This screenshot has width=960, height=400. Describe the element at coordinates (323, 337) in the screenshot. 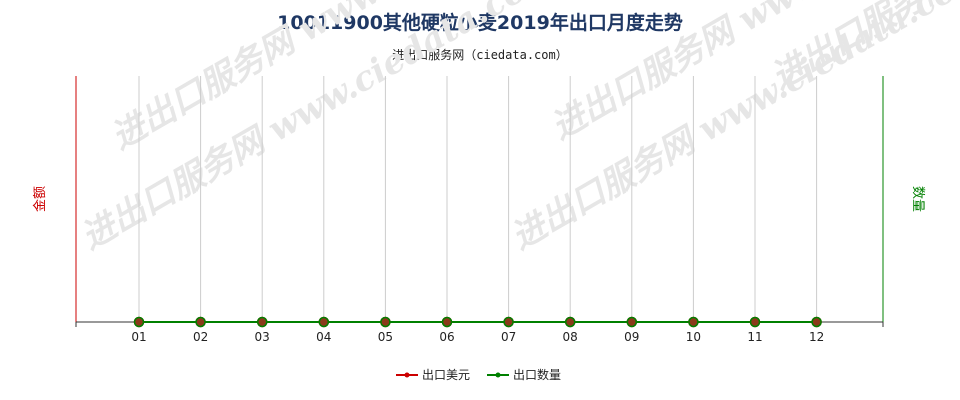

I see `x-tick-label: 04` at that location.